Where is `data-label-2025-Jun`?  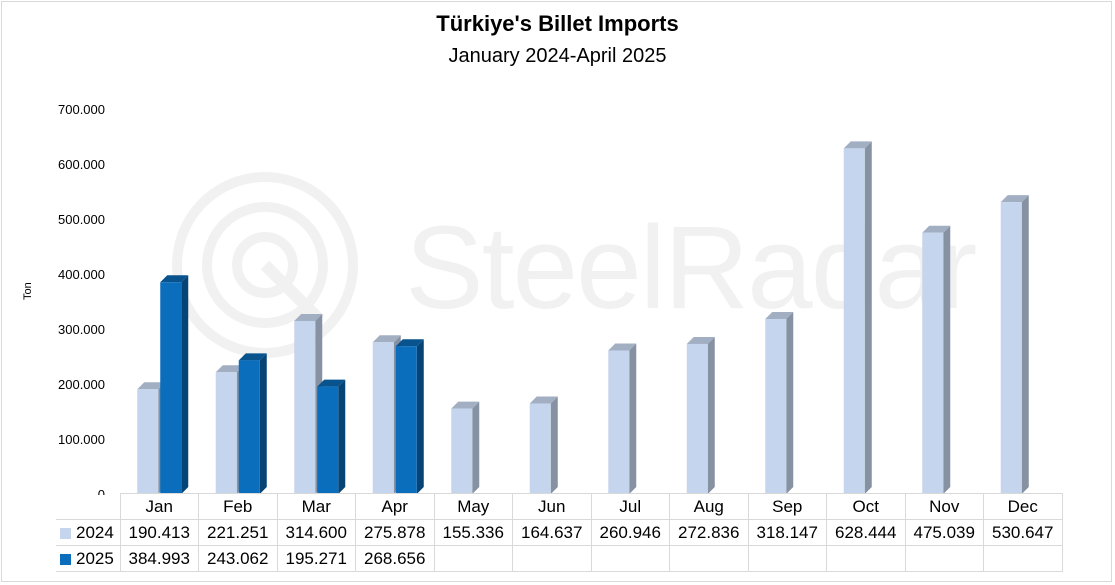 data-label-2025-Jun is located at coordinates (552, 558).